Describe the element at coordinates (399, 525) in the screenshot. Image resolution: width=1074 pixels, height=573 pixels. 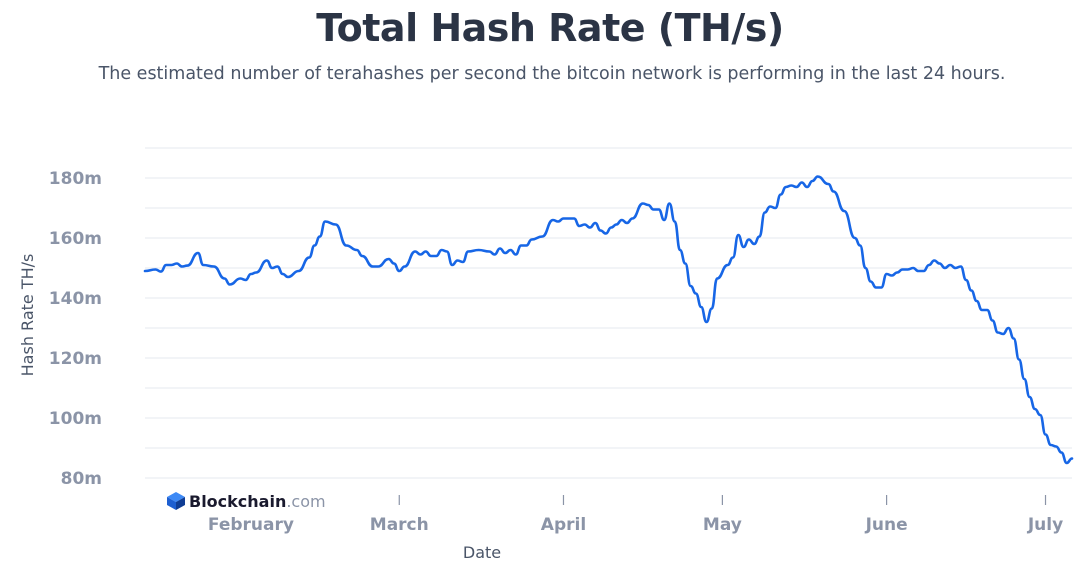
I see `x-tick-label: March` at that location.